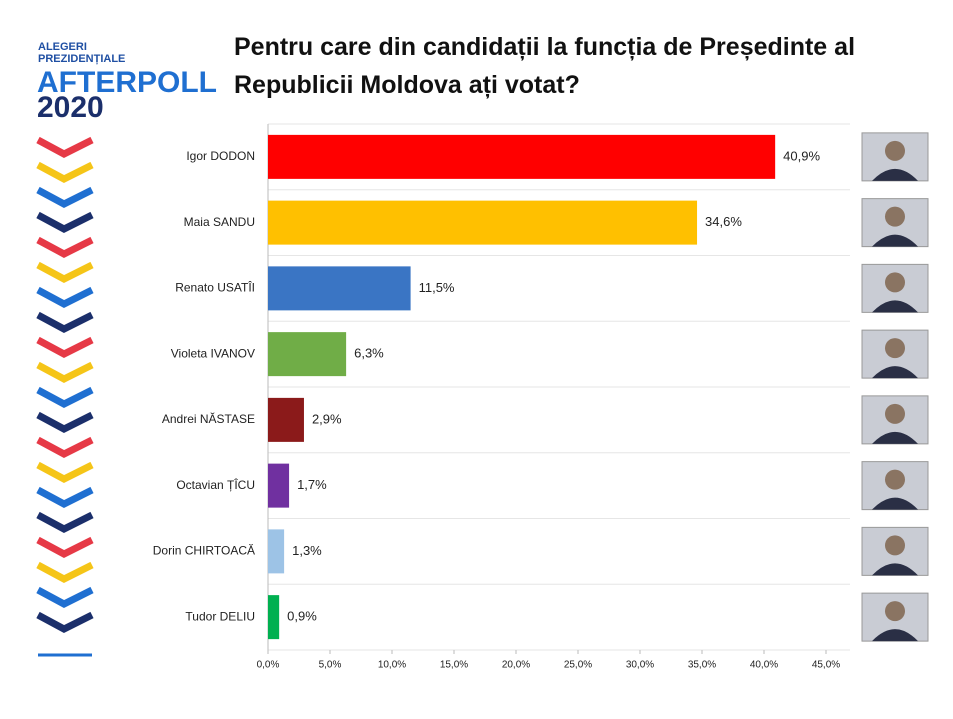  What do you see at coordinates (81, 59) in the screenshot?
I see `logo-line: PREZIDENȚIALE` at bounding box center [81, 59].